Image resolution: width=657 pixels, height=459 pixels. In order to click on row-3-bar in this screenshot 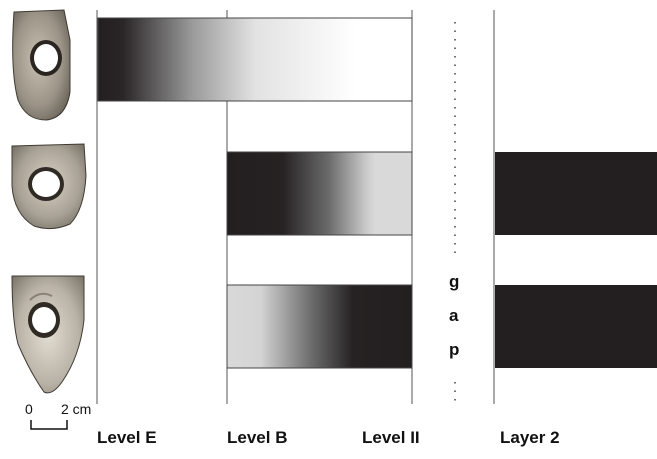, I will do `click(319, 326)`.